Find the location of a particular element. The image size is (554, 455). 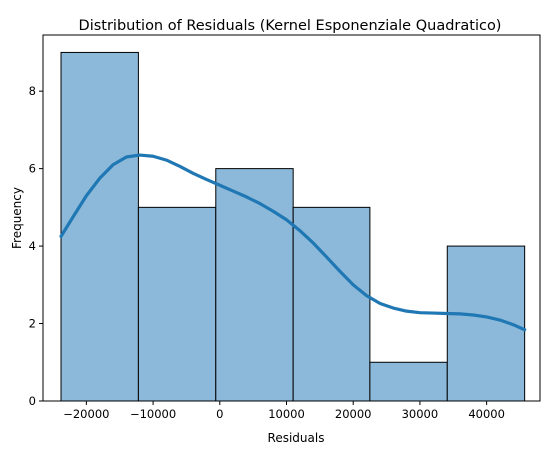

y-tick-label: 6 is located at coordinates (32, 169).